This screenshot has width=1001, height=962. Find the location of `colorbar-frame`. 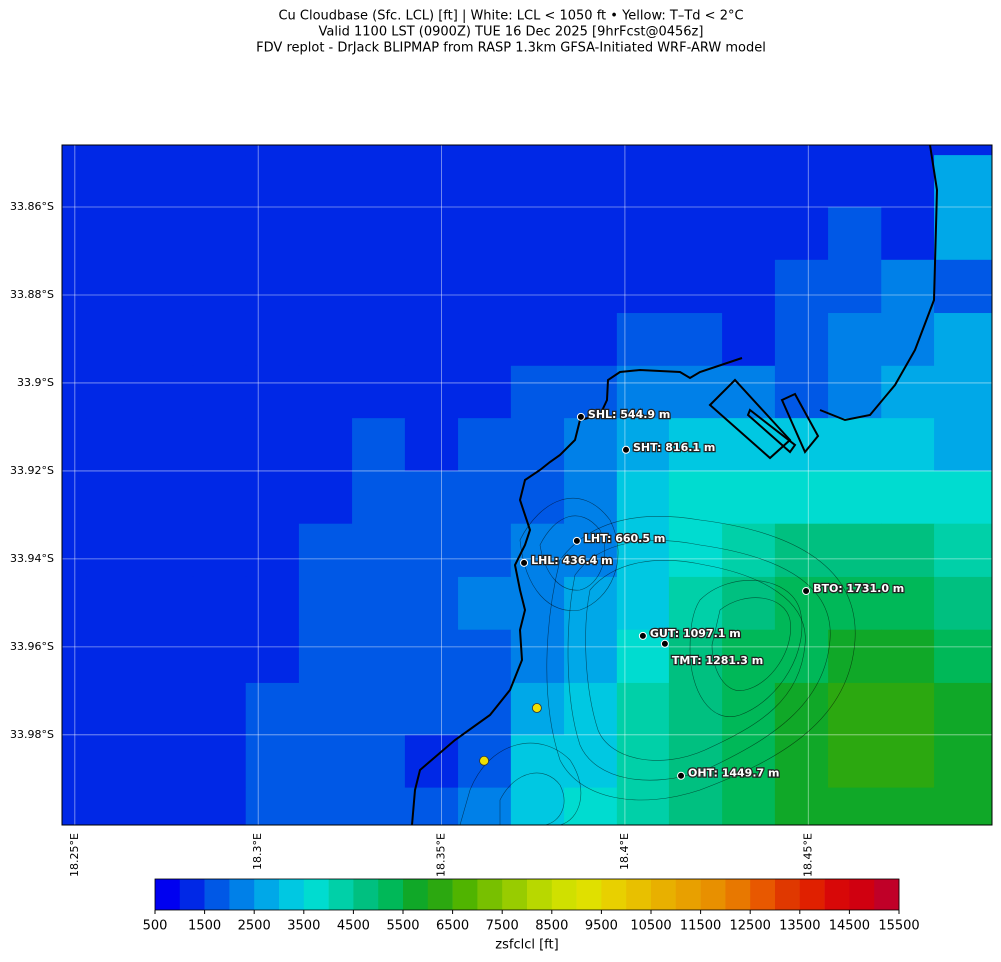

colorbar-frame is located at coordinates (527, 894).